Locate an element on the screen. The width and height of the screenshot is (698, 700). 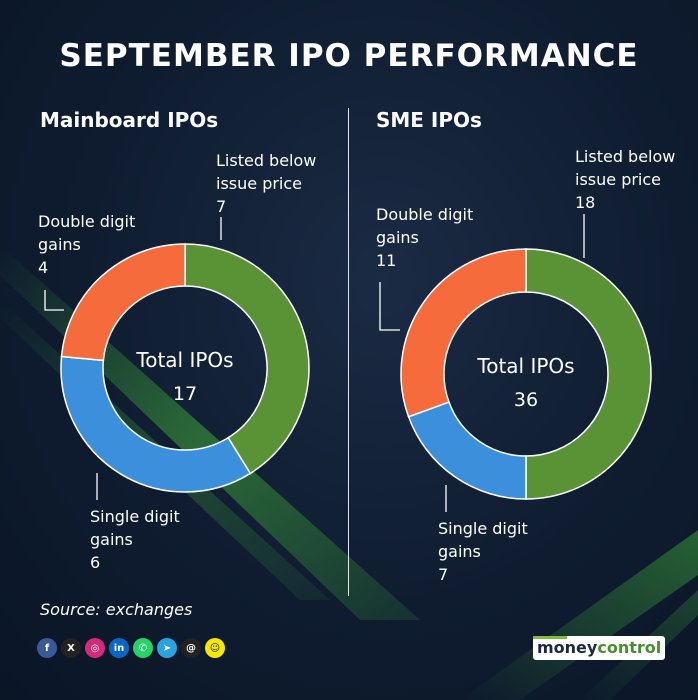
social-icons: f X ◎ in ✆ ➤ @ ☺ is located at coordinates (131, 648).